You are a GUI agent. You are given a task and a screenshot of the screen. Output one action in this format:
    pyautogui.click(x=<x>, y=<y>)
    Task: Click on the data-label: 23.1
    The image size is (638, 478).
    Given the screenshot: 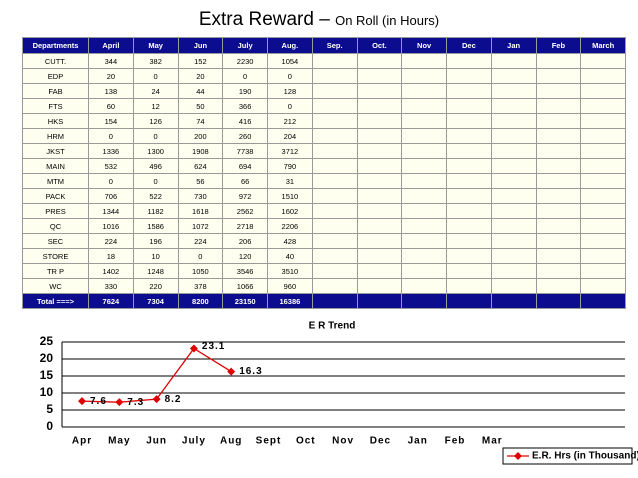 What is the action you would take?
    pyautogui.click(x=213, y=346)
    